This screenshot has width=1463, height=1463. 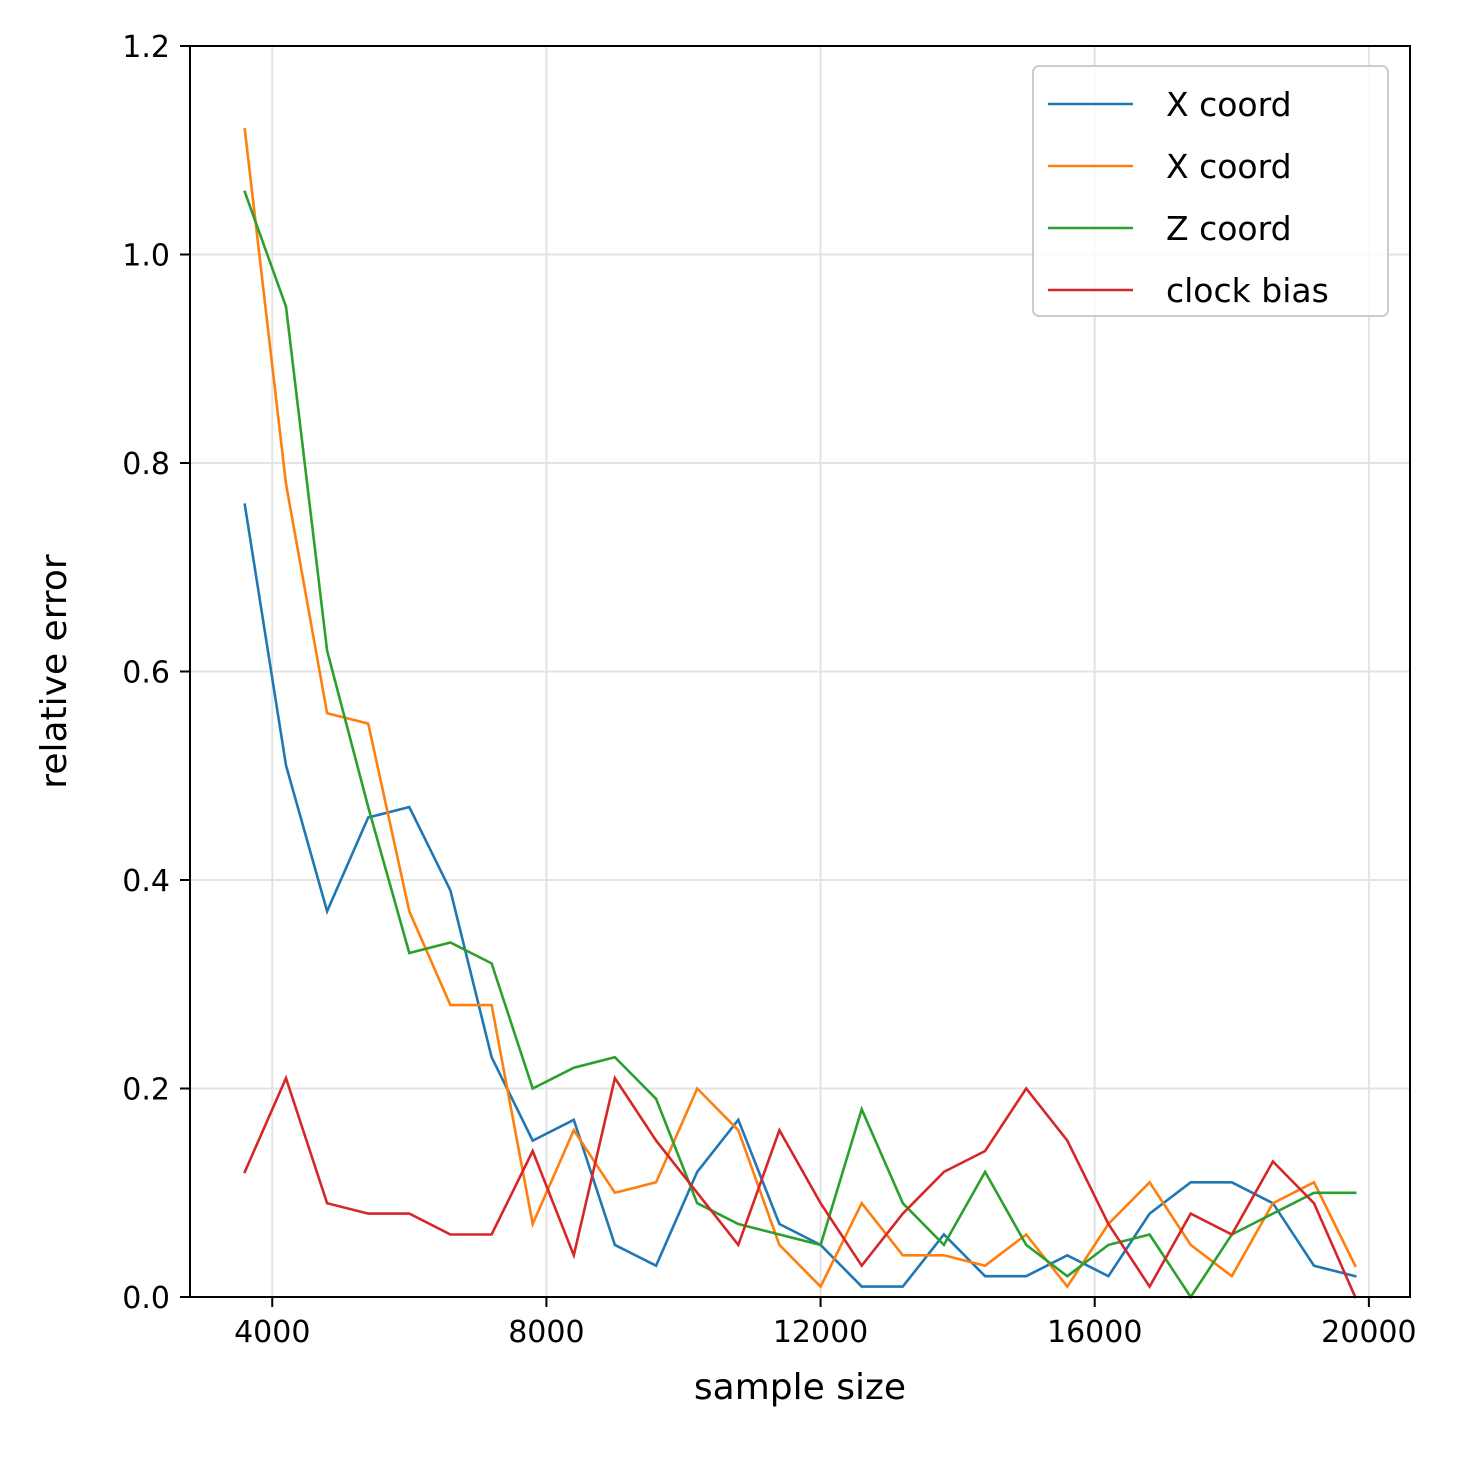 What do you see at coordinates (1094, 1332) in the screenshot?
I see `x-tick-label: 16000` at bounding box center [1094, 1332].